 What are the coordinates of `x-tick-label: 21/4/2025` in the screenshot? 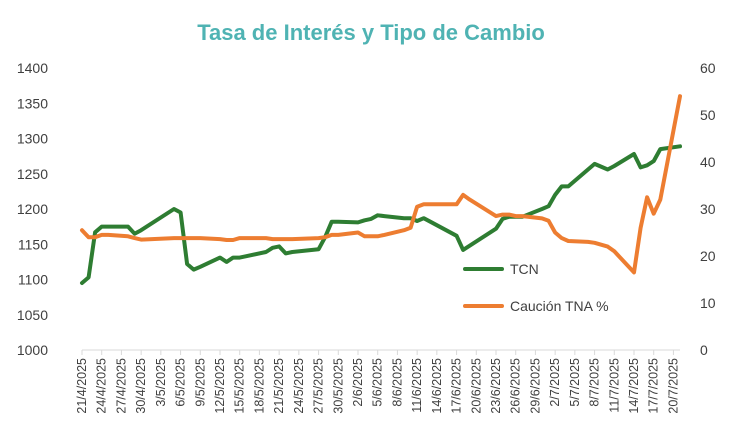 It's located at (82, 386).